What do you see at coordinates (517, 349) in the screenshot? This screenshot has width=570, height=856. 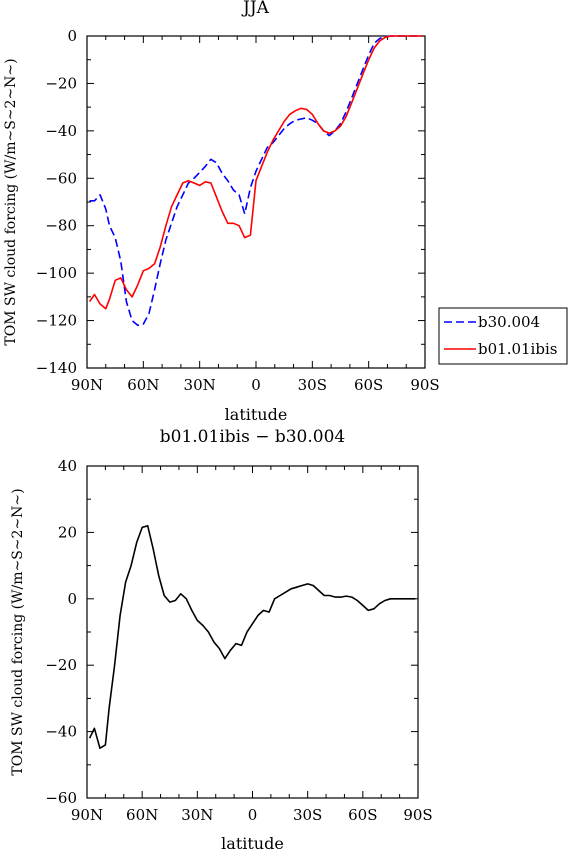 I see `legend-label: b01.01ibis` at bounding box center [517, 349].